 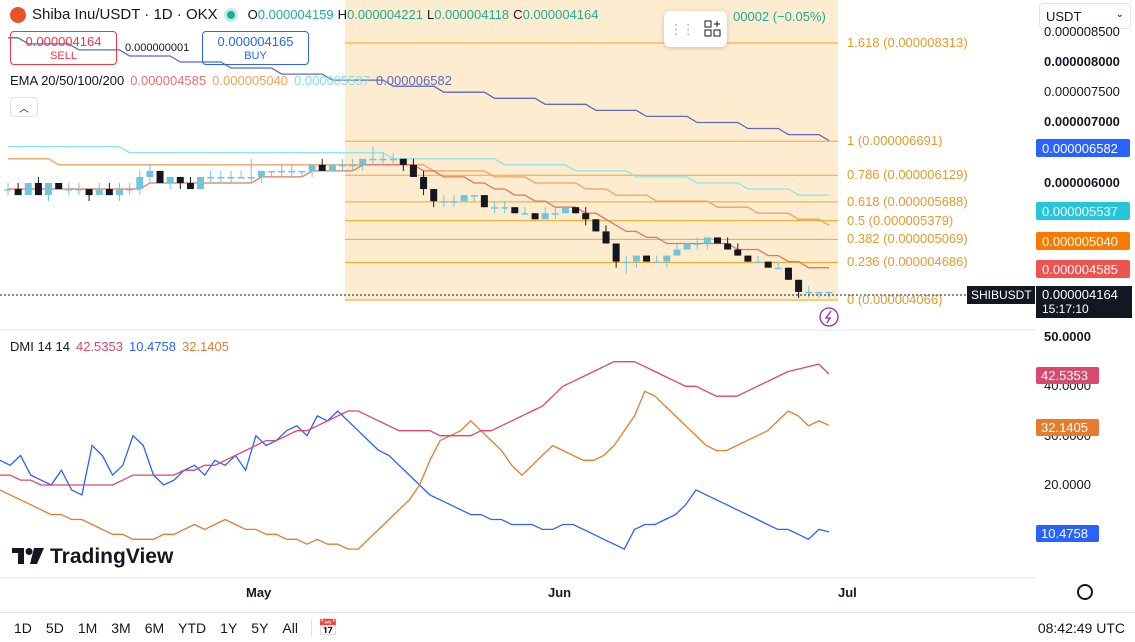 What do you see at coordinates (230, 14) in the screenshot?
I see `status-dot-icon` at bounding box center [230, 14].